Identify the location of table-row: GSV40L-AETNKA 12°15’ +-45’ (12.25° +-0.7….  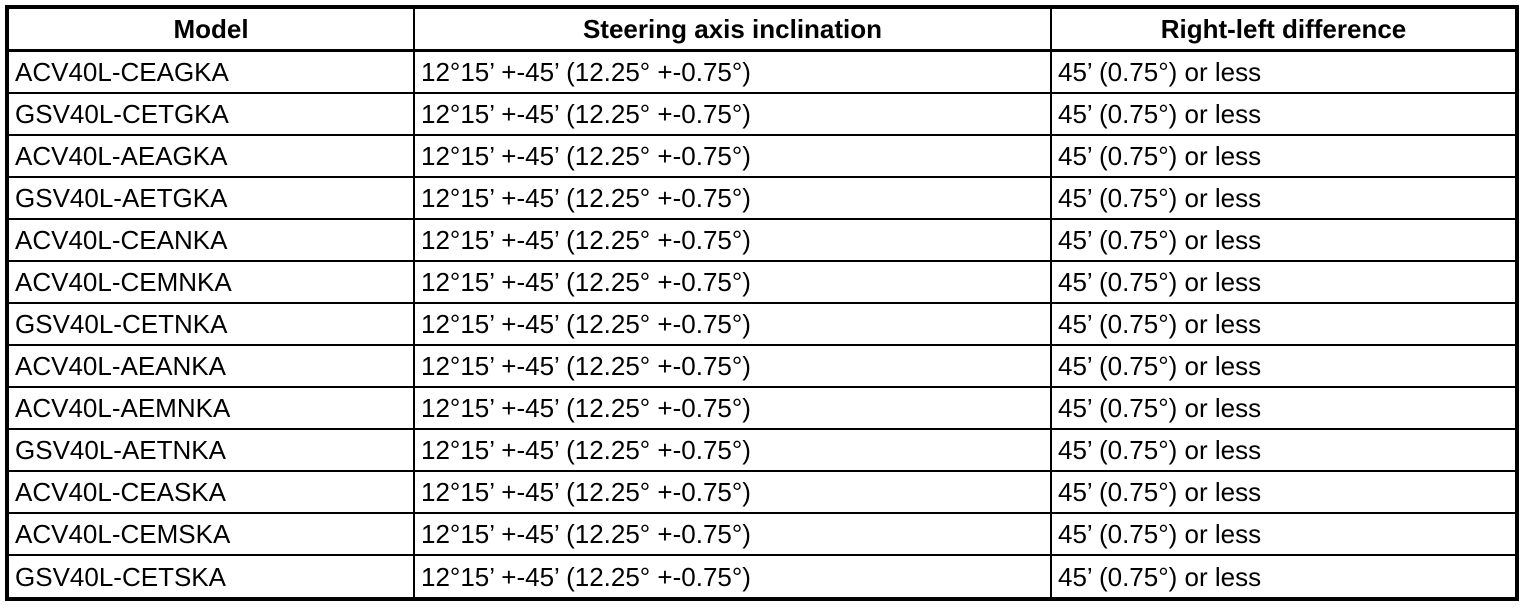
(762, 450).